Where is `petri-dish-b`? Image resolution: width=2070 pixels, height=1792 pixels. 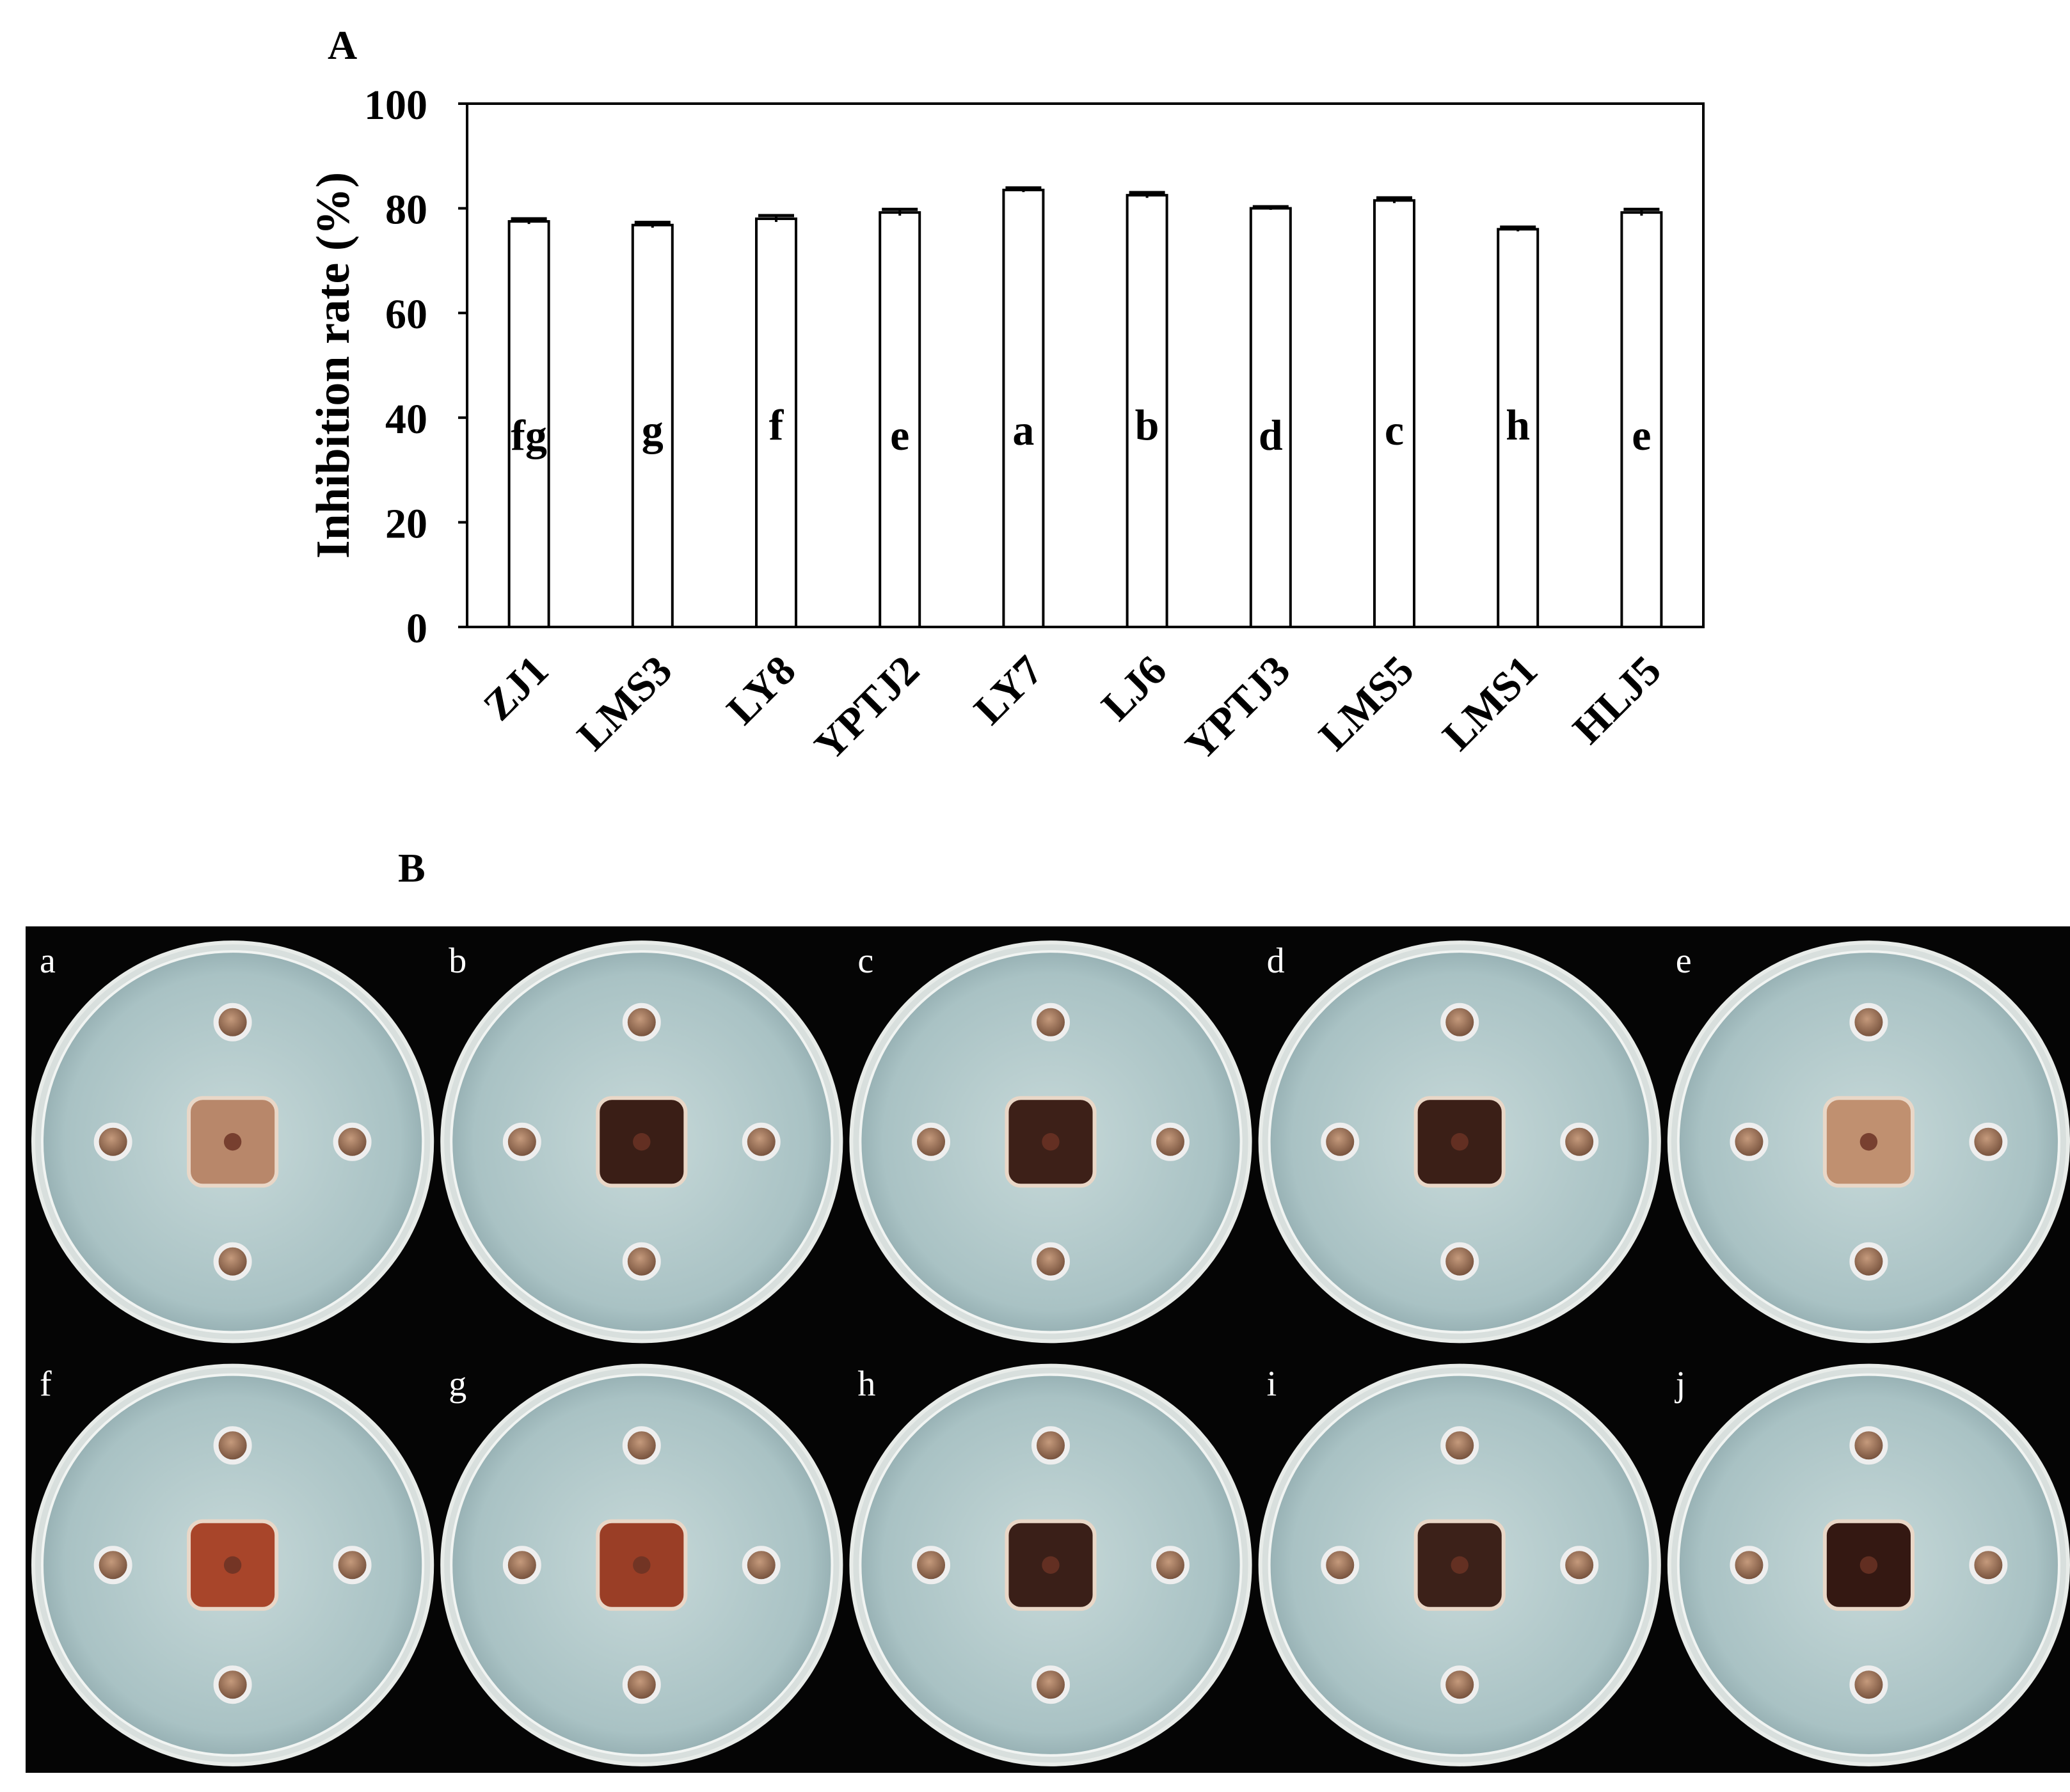
petri-dish-b is located at coordinates (641, 1142).